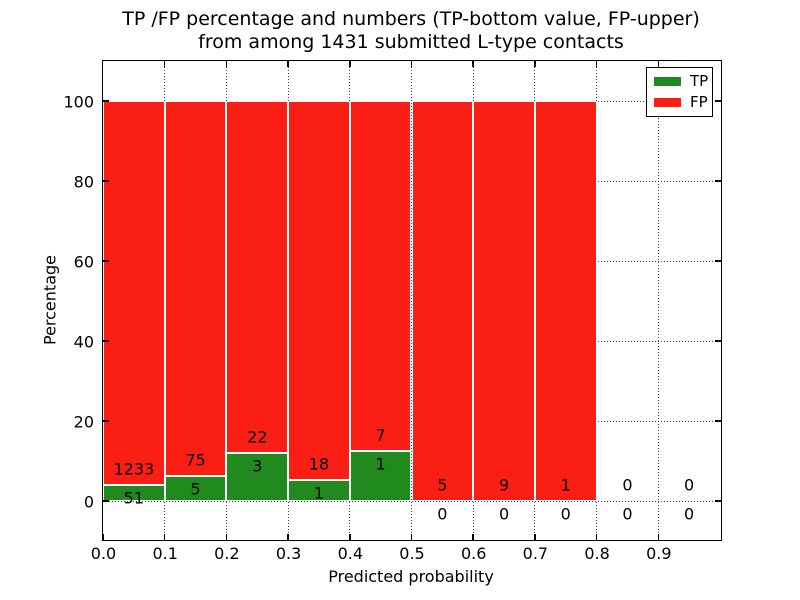 This screenshot has height=600, width=800. Describe the element at coordinates (667, 102) in the screenshot. I see `legend-swatch-fp` at that location.